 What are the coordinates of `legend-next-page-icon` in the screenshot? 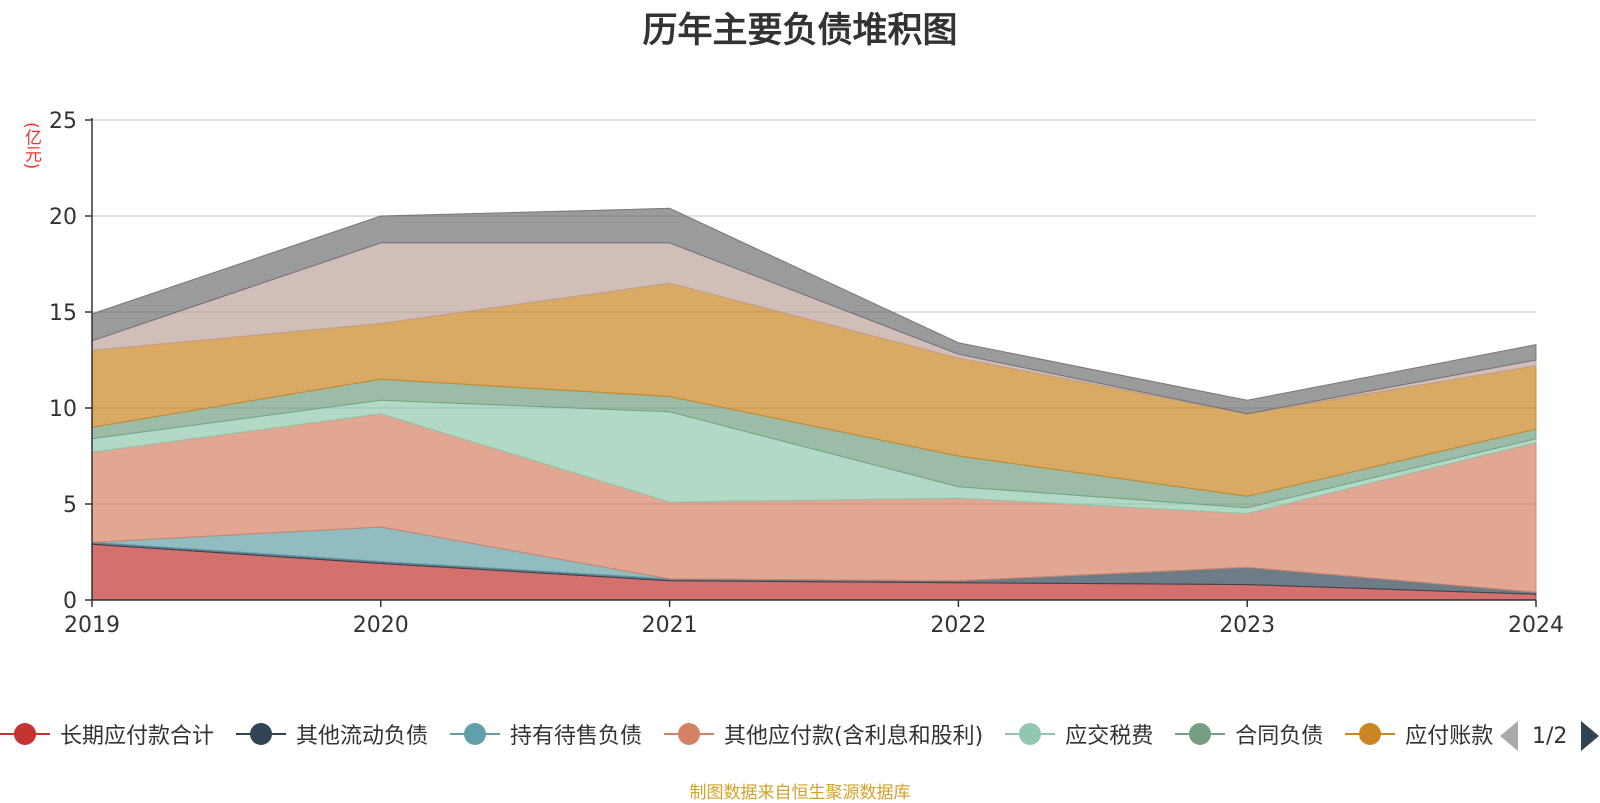 It's located at (1590, 736).